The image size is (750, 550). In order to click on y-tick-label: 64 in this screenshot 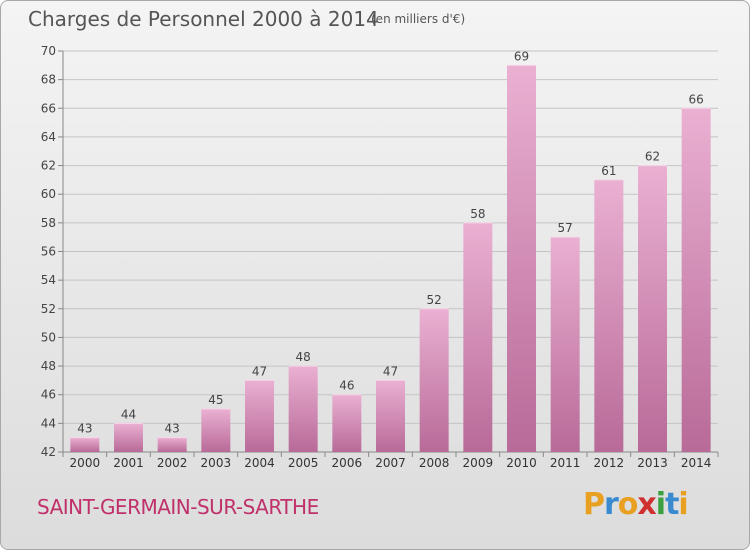, I will do `click(48, 137)`.